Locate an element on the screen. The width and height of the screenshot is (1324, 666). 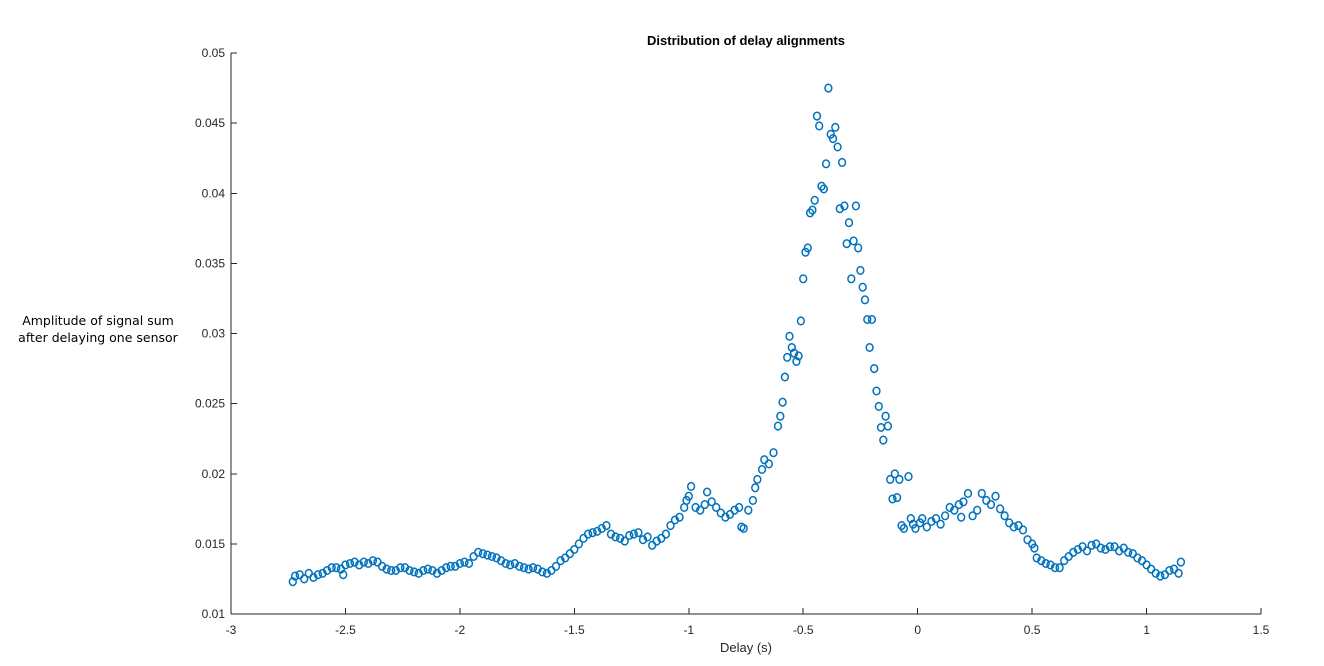
y-tick-label: 0.045 is located at coordinates (210, 123).